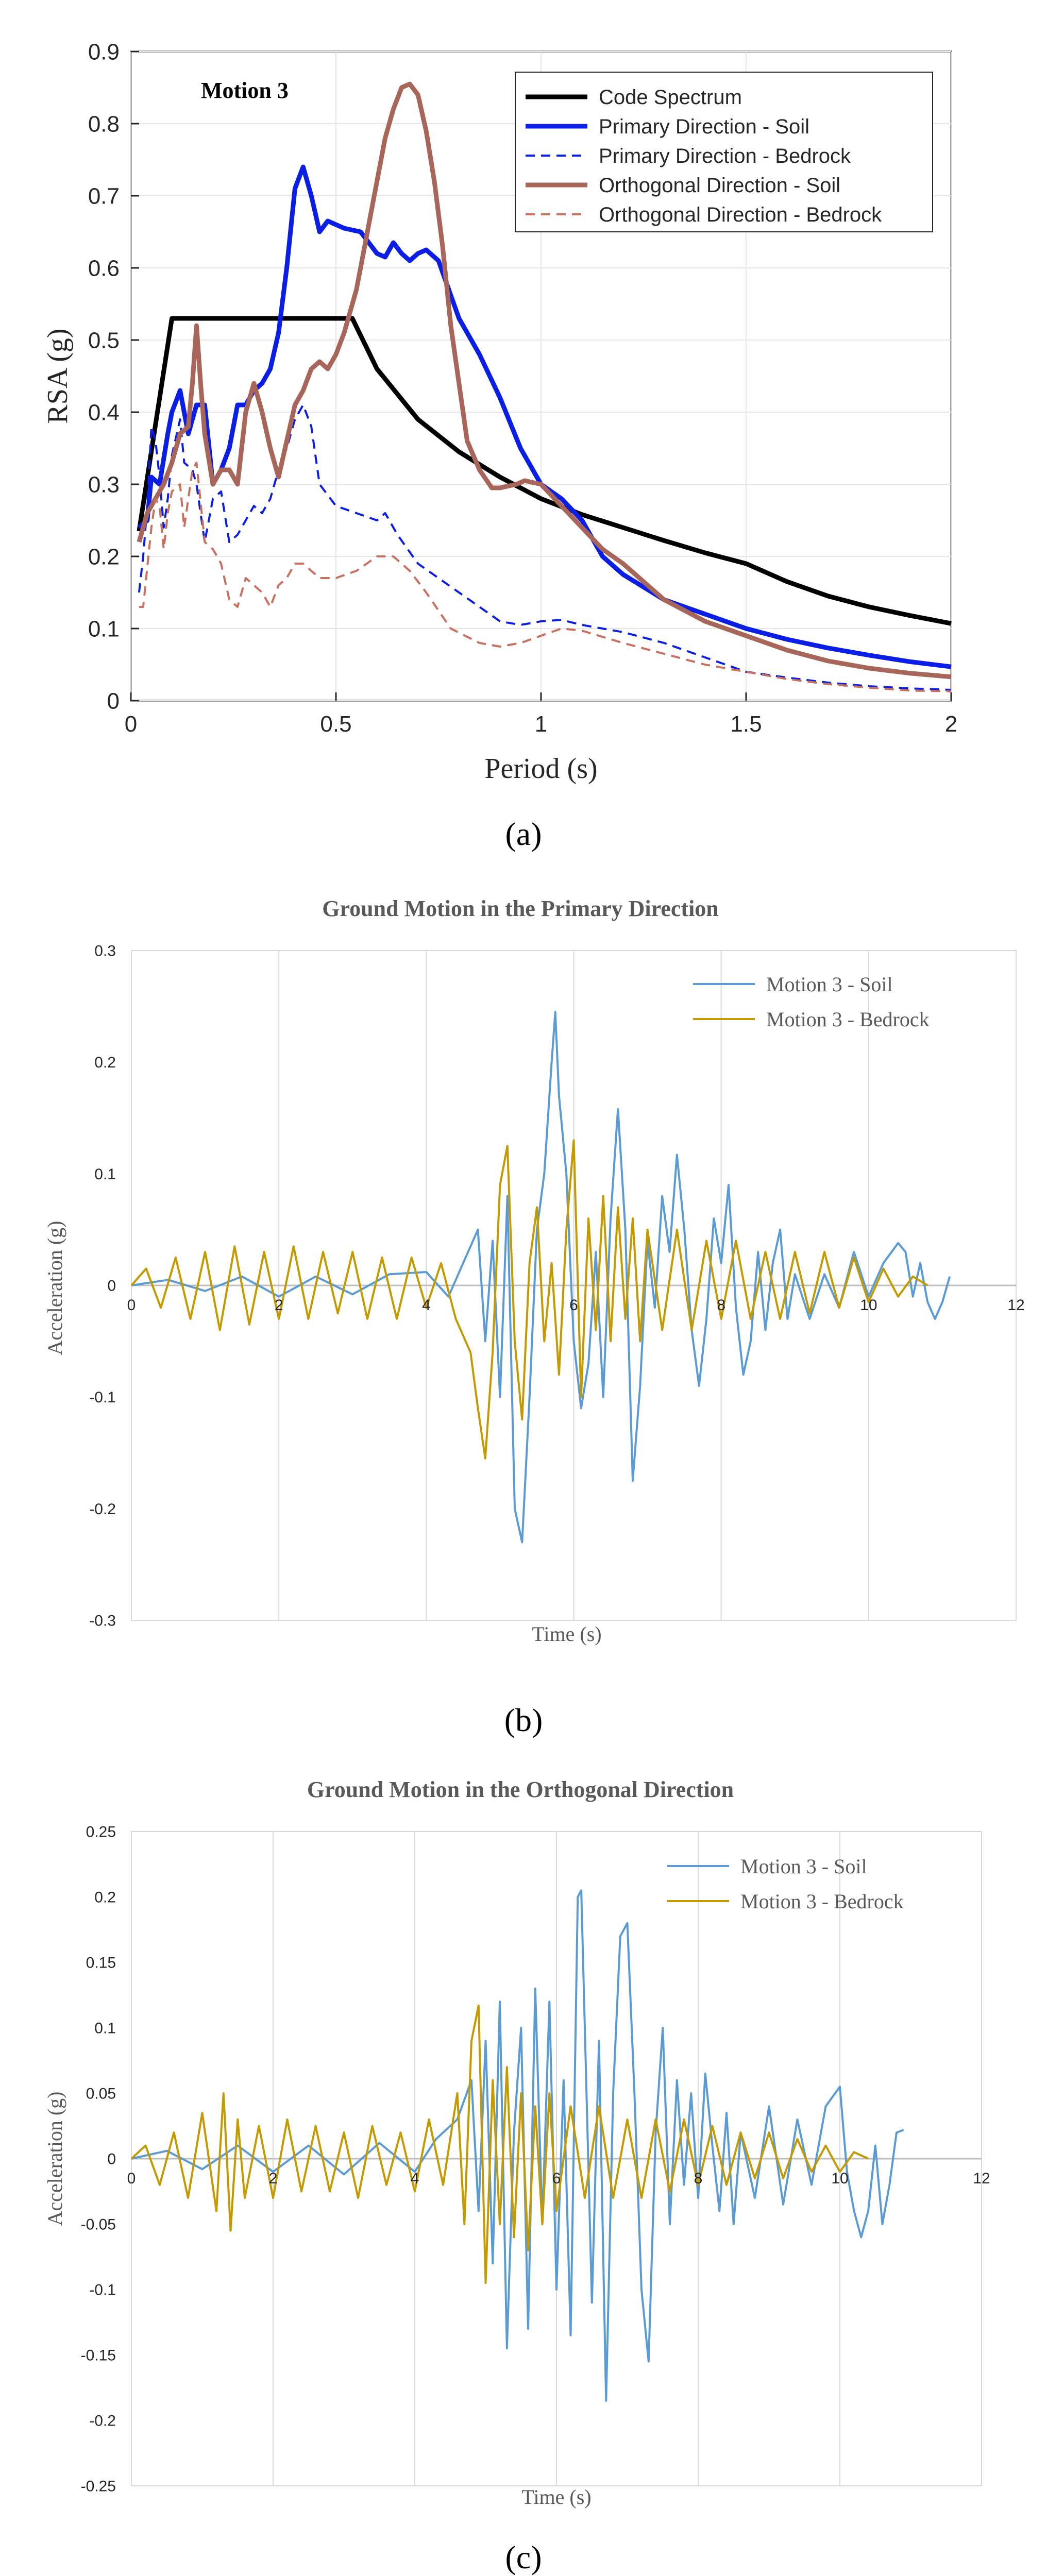  I want to click on c-legend-label-0: Motion 3 - Soil, so click(803, 1866).